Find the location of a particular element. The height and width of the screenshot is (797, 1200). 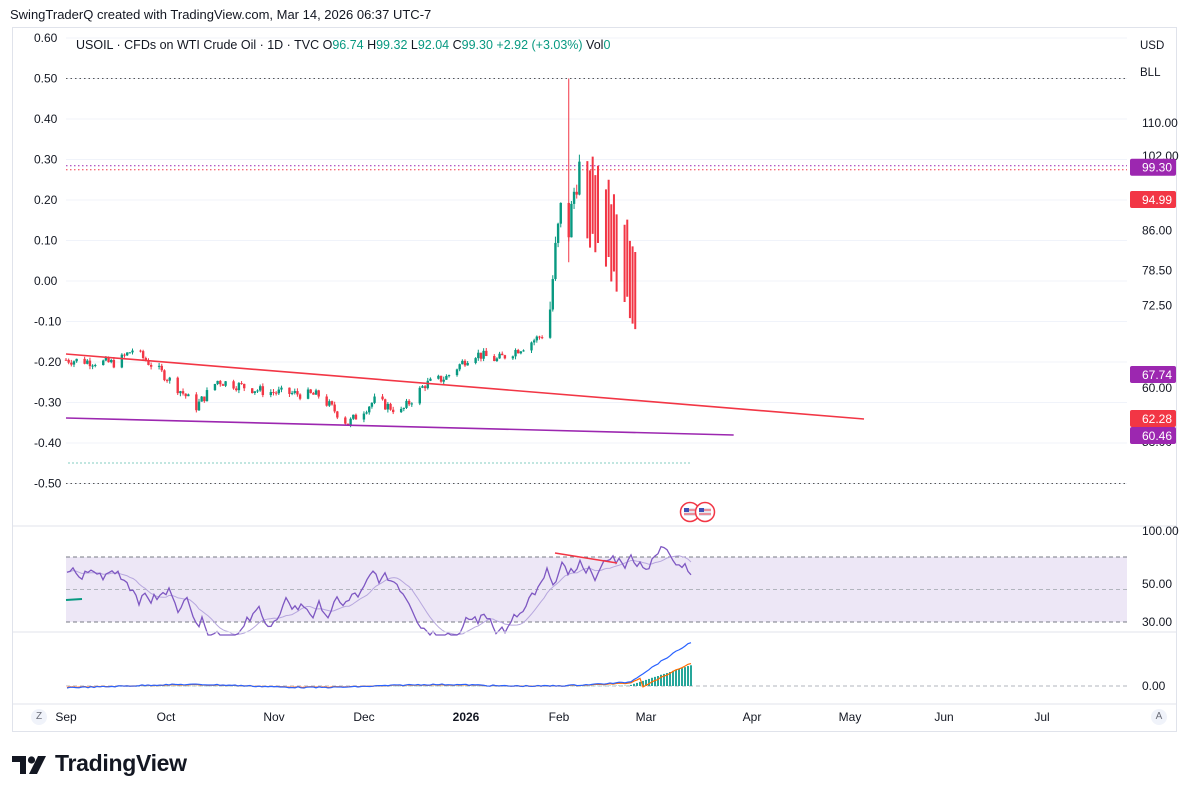

price-label-box is located at coordinates (1153, 374).